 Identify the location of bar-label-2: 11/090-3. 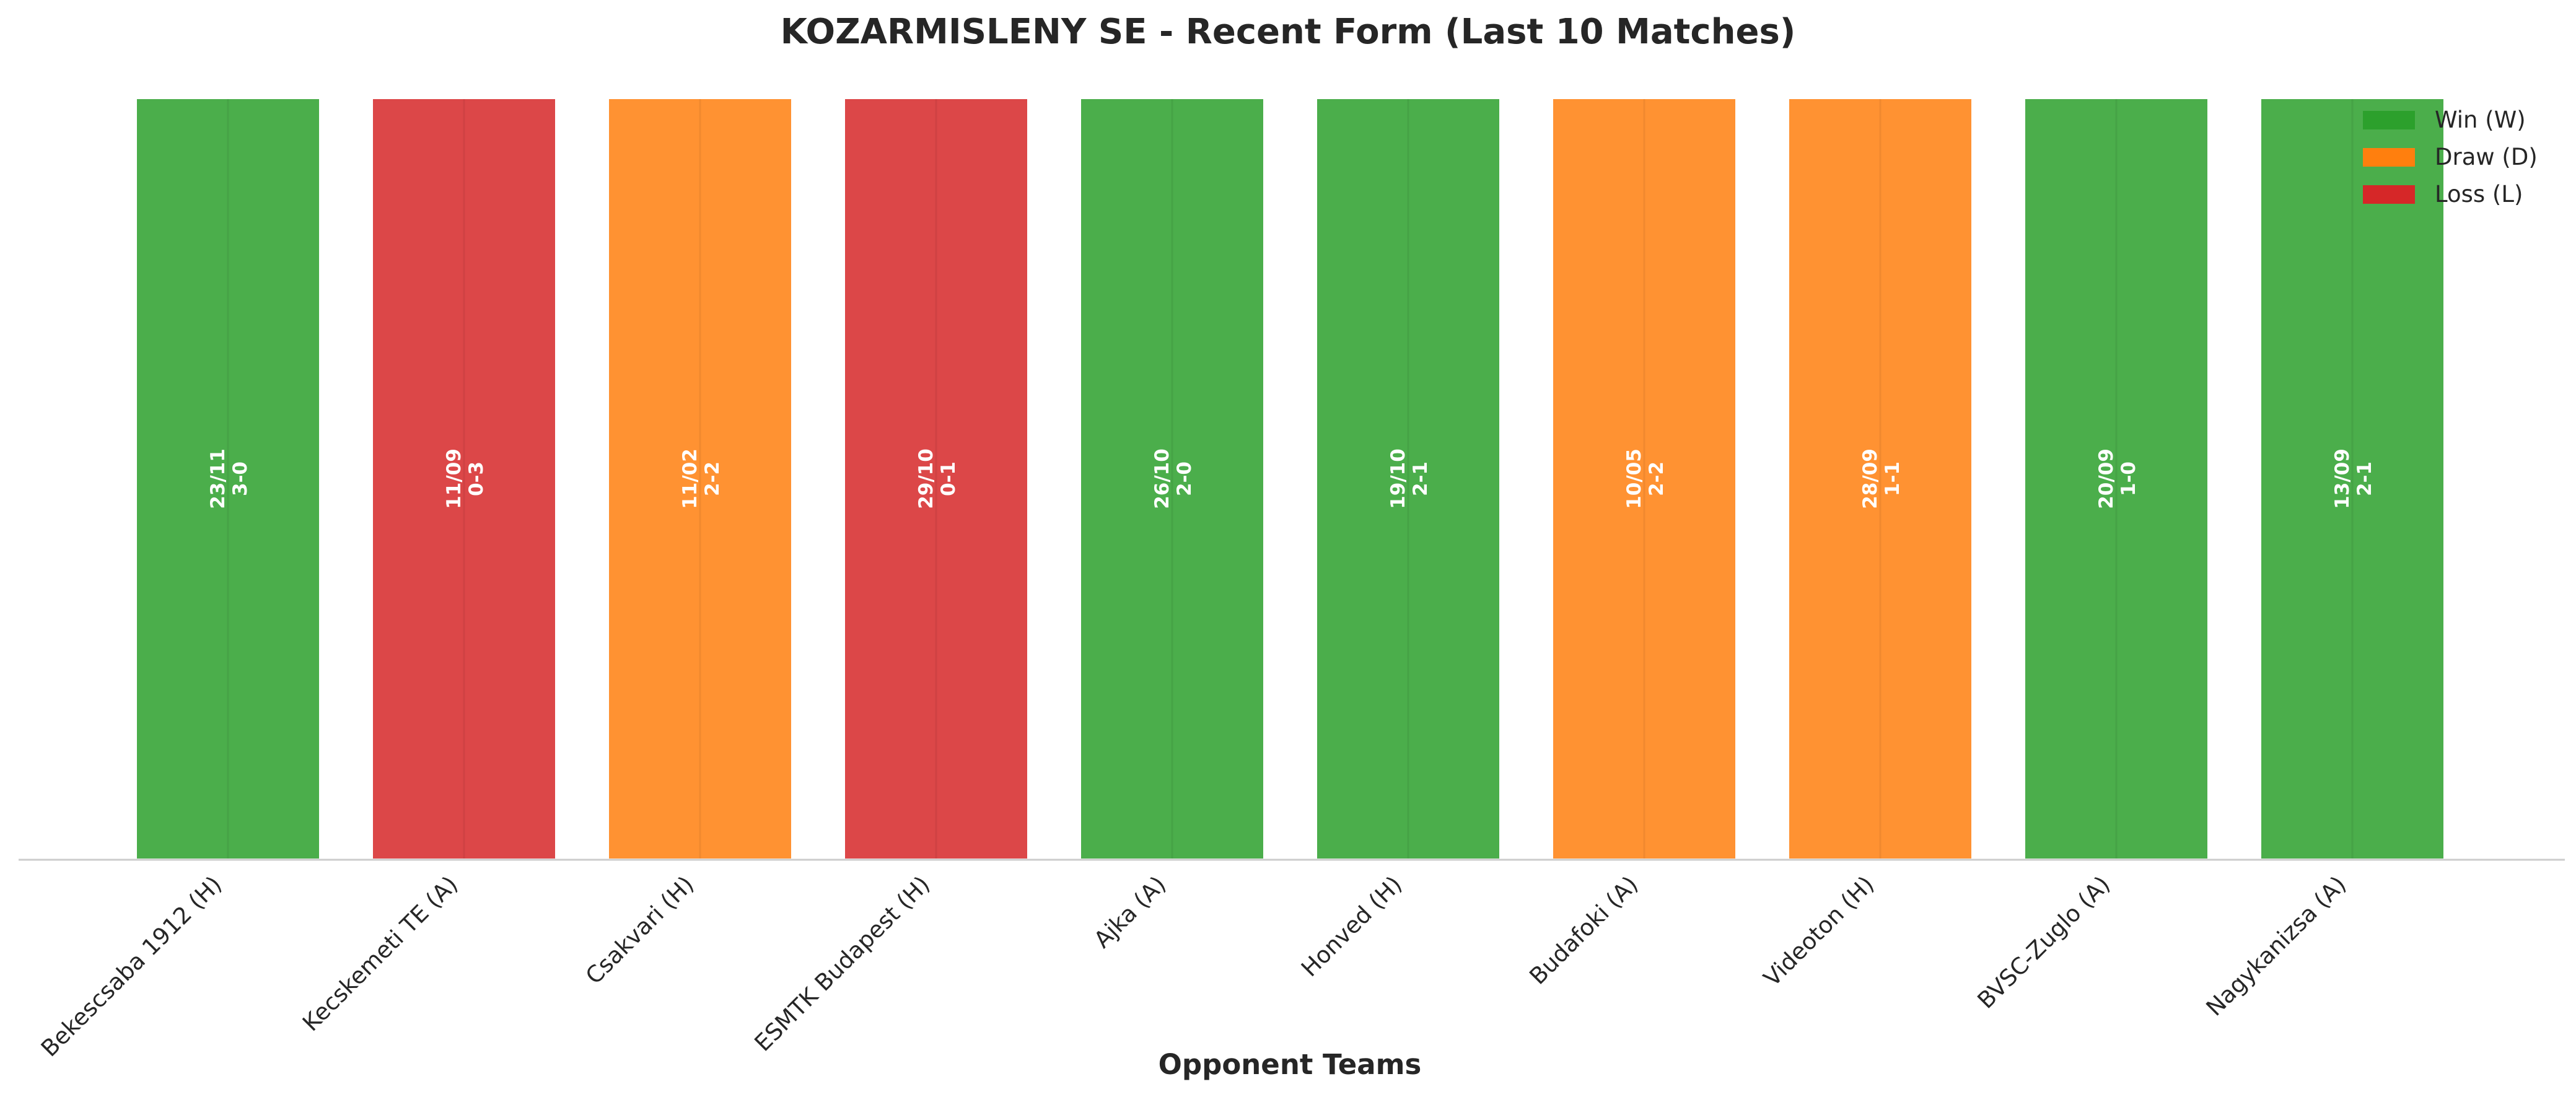
(465, 478).